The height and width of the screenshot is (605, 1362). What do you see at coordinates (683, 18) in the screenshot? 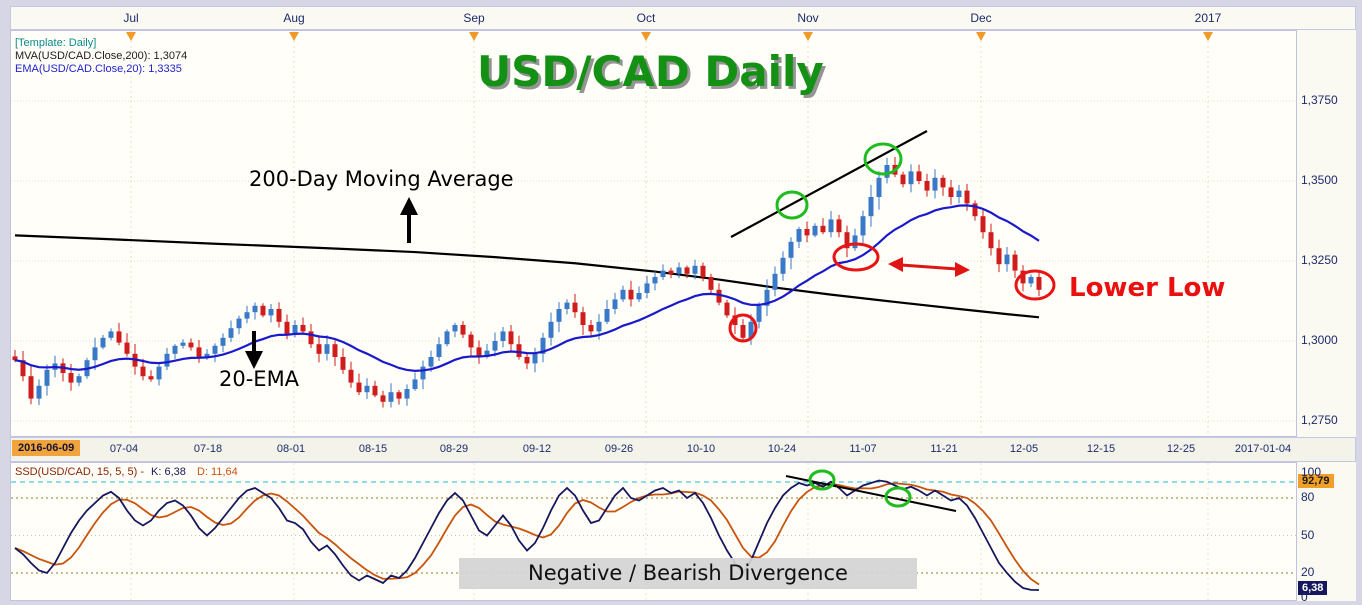
I see `month-axis: Jul Aug Sep Oct Nov Dec 2017` at bounding box center [683, 18].